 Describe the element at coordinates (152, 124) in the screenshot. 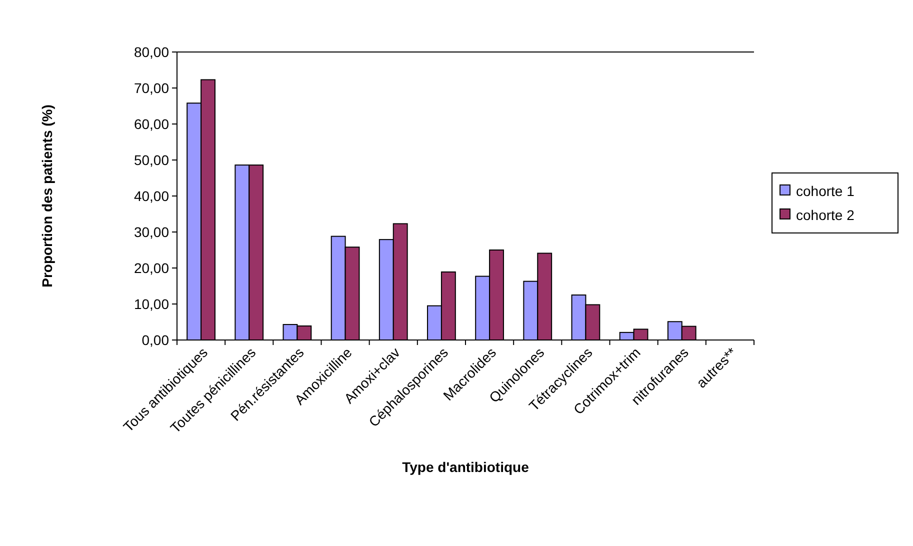

I see `y-tick-label: 60,00` at that location.